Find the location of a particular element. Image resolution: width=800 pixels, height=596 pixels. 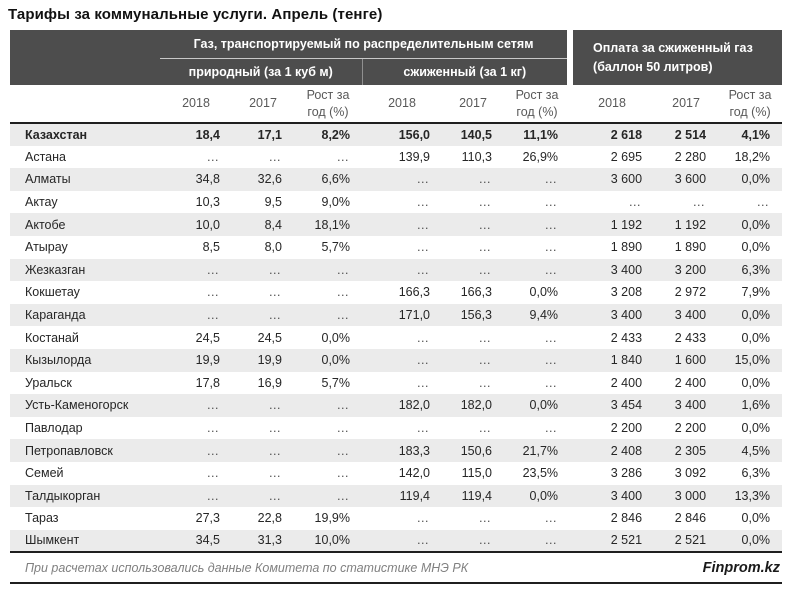

value-cell: 7,9% is located at coordinates (756, 292).